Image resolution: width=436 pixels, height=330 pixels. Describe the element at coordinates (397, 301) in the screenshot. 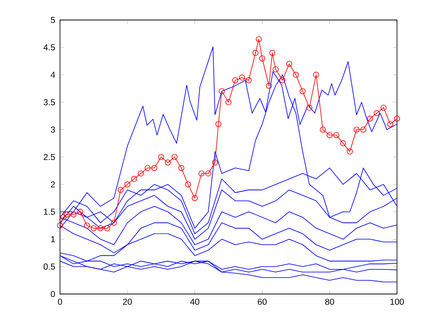

I see `x-tick-label: 100` at that location.